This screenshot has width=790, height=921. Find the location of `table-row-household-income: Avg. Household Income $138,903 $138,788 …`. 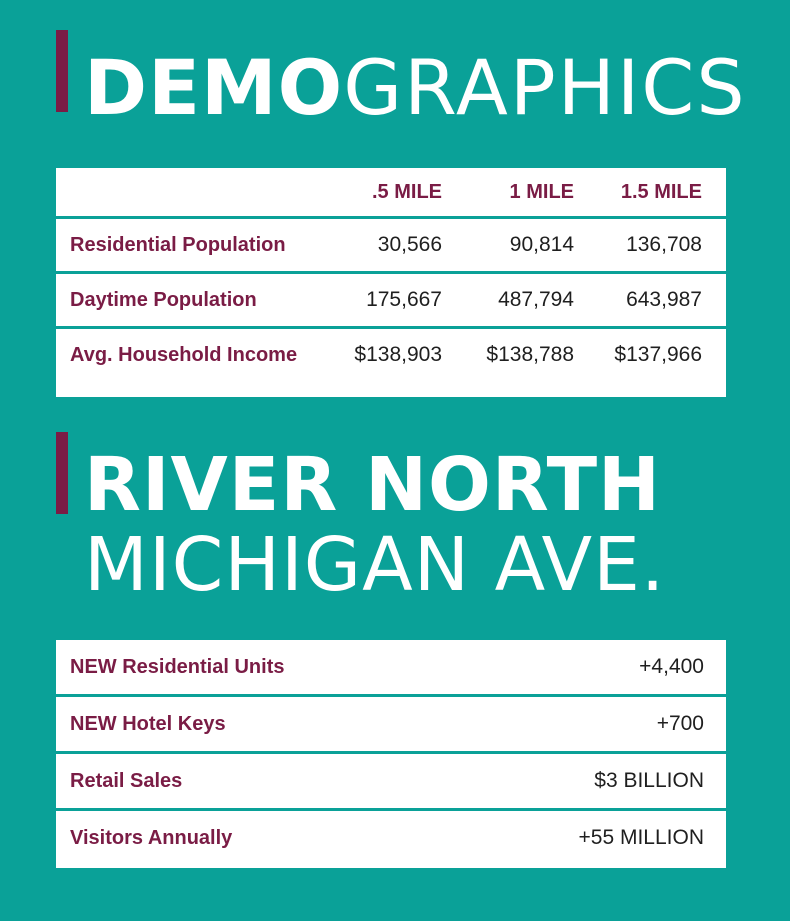

table-row-household-income: Avg. Household Income $138,903 $138,788 … is located at coordinates (391, 355).